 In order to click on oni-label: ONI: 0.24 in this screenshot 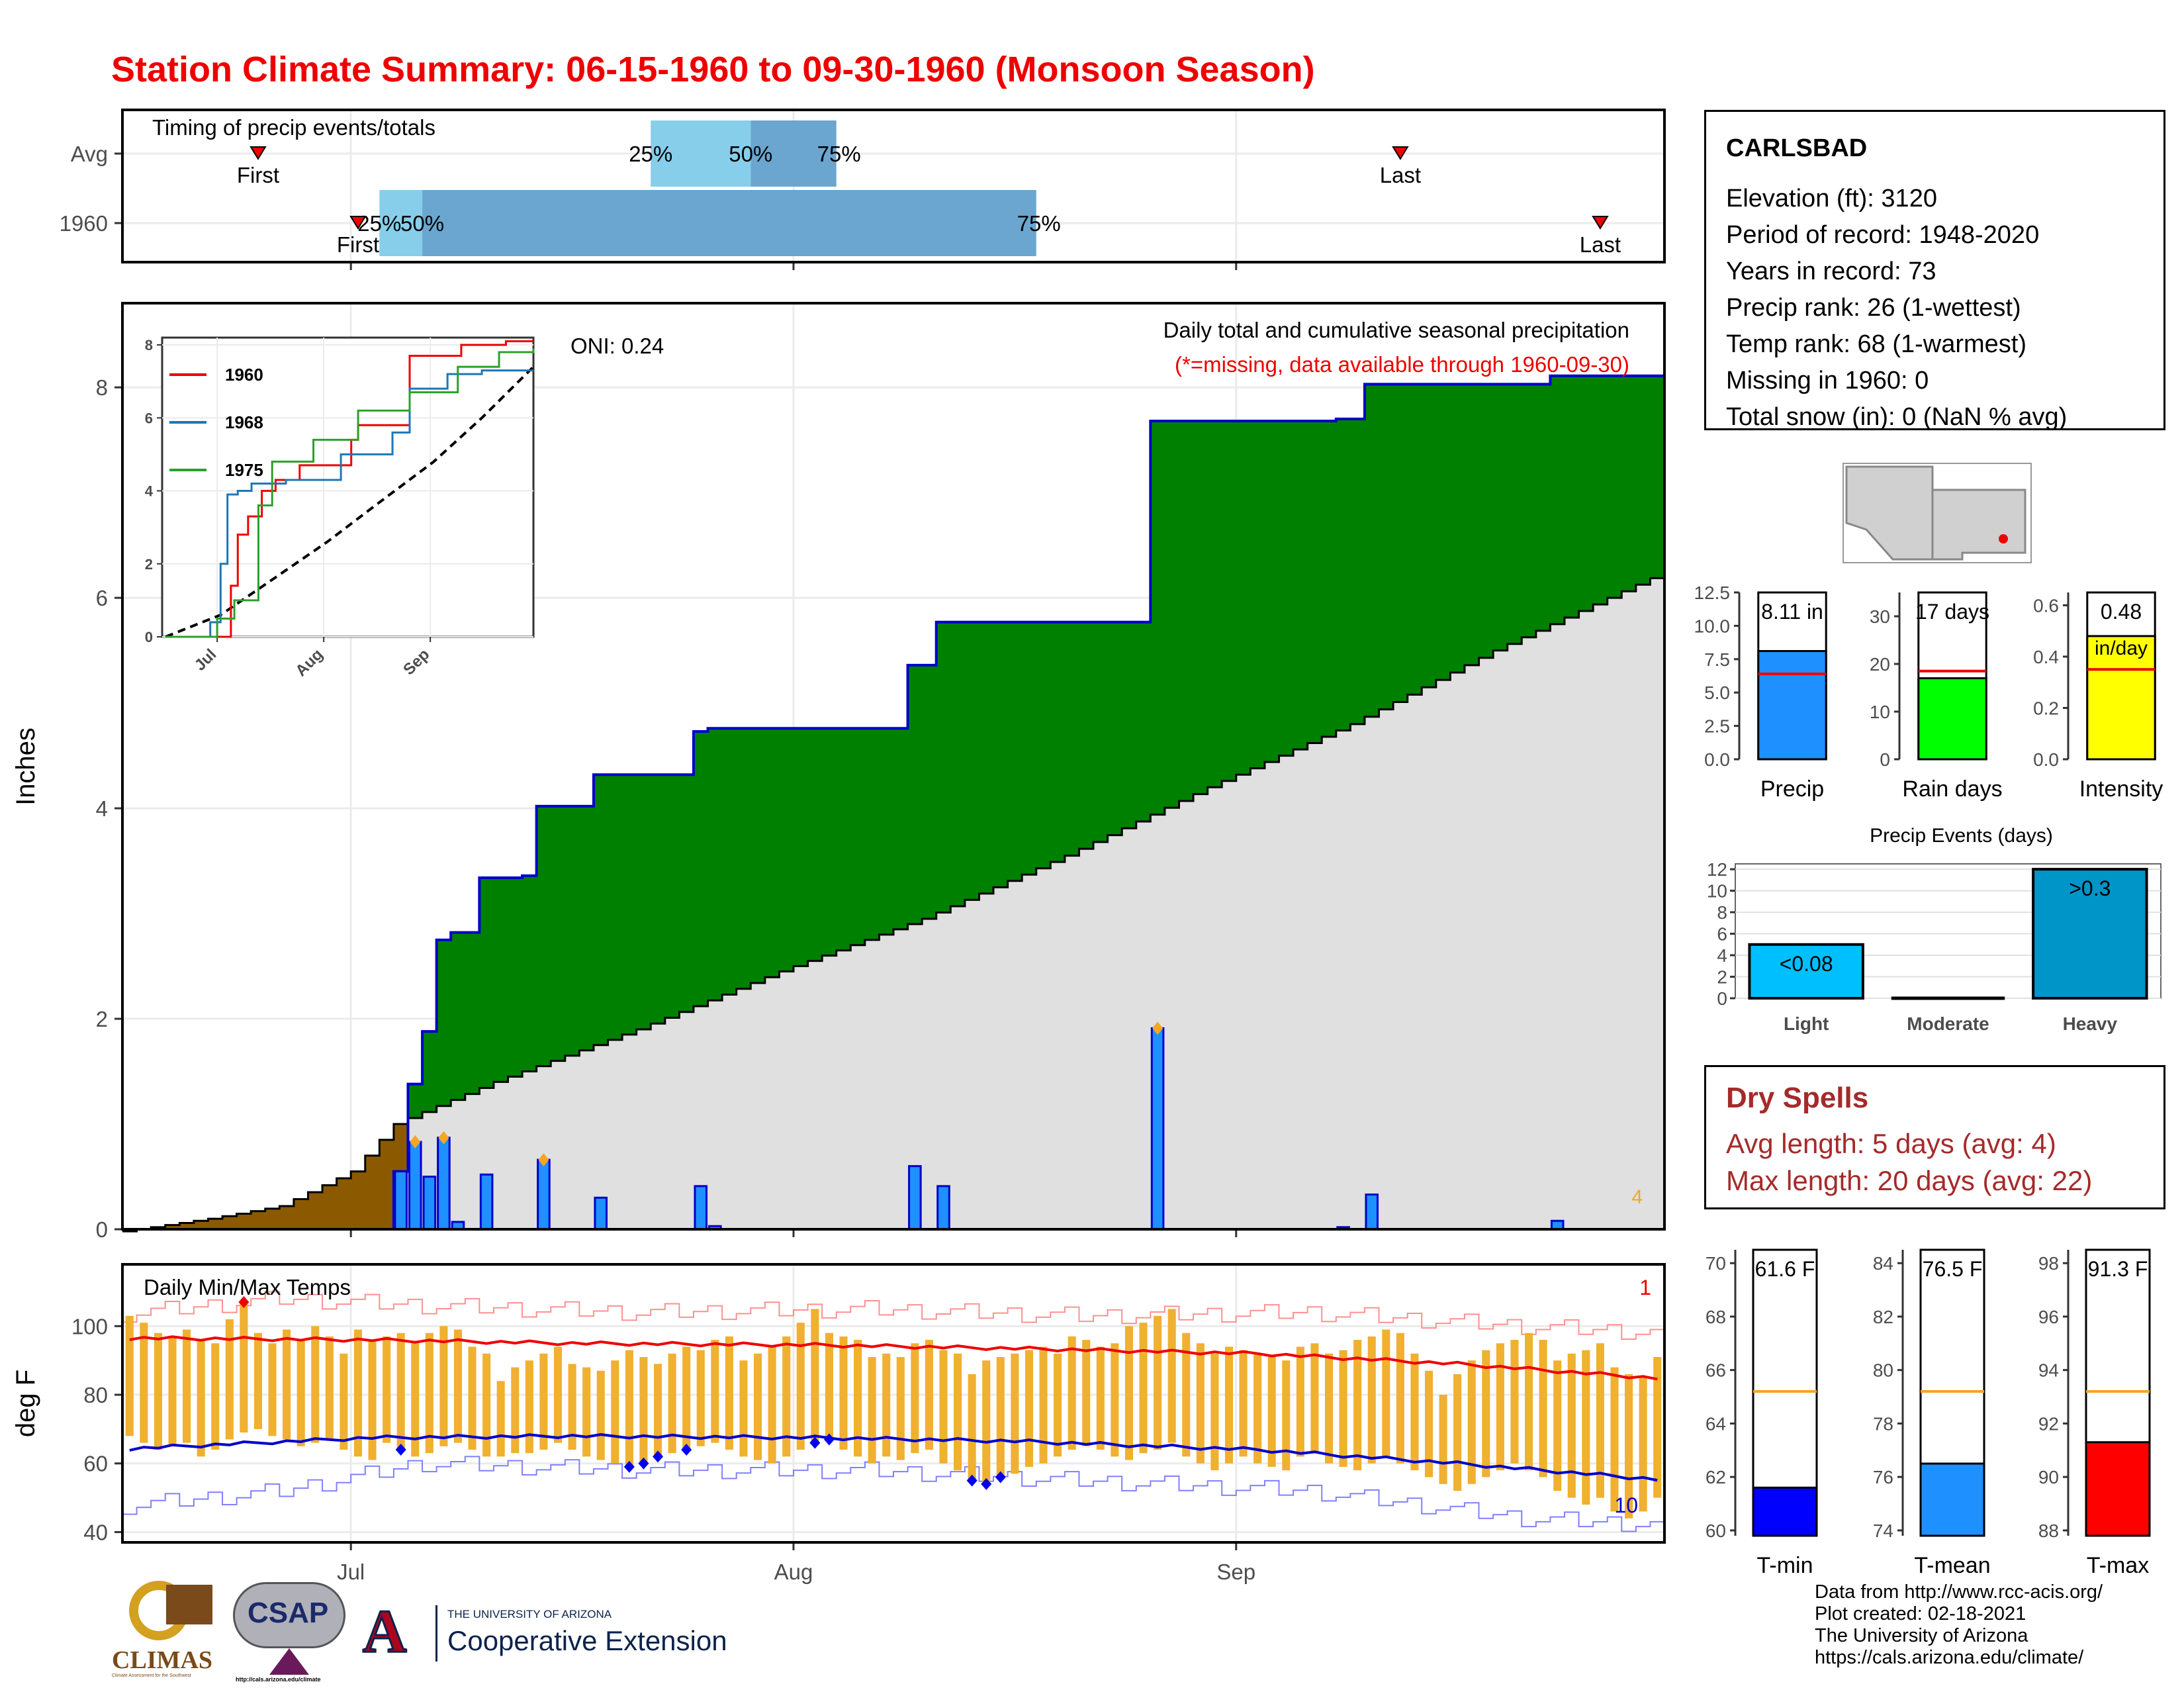, I will do `click(617, 346)`.